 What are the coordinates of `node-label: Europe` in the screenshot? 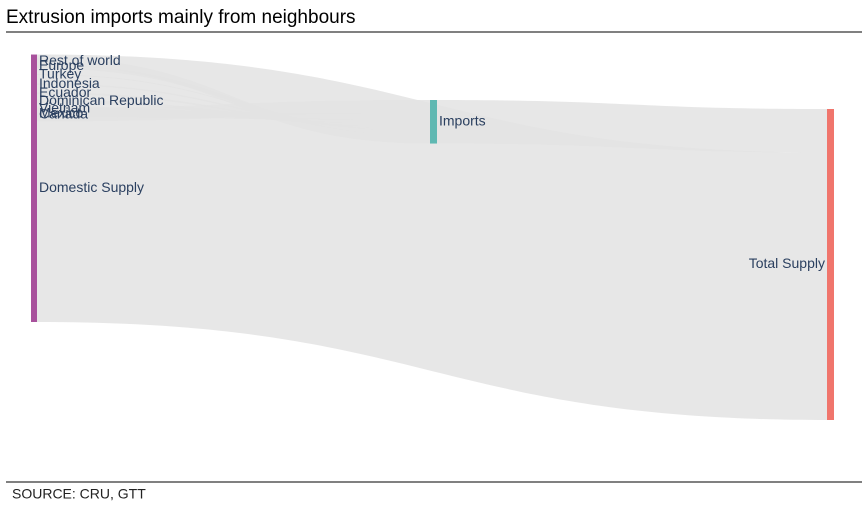 It's located at (61, 65).